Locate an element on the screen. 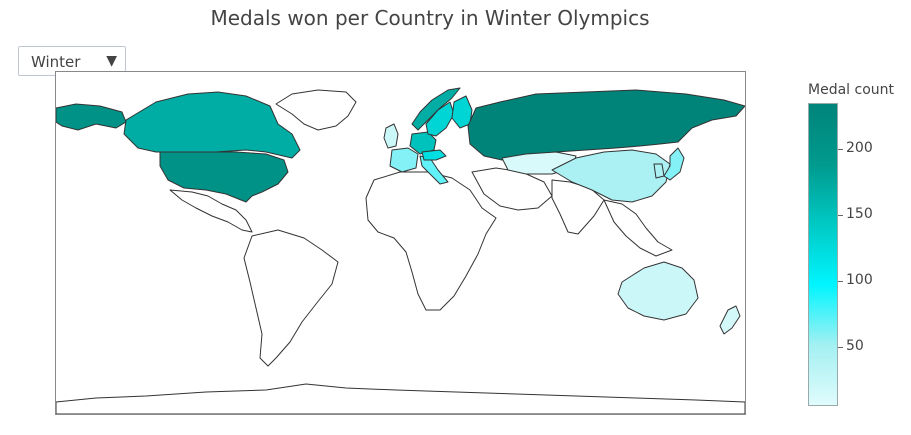 The width and height of the screenshot is (911, 435). country-china is located at coordinates (611, 176).